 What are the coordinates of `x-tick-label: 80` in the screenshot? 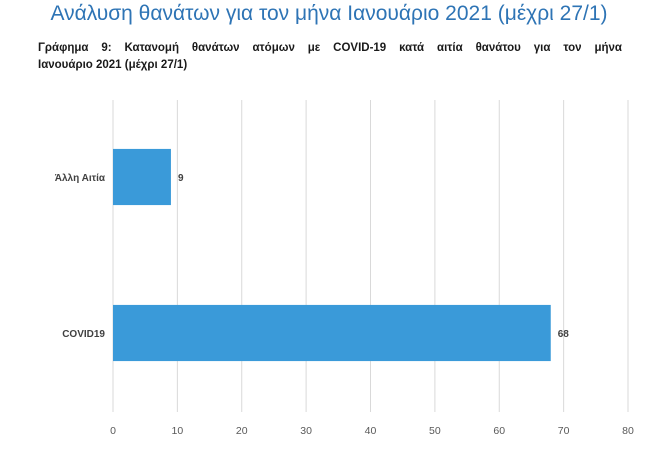 It's located at (628, 431).